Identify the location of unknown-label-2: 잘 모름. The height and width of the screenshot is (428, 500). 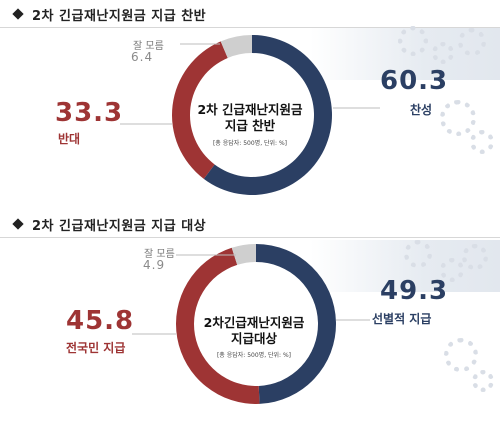
(159, 254).